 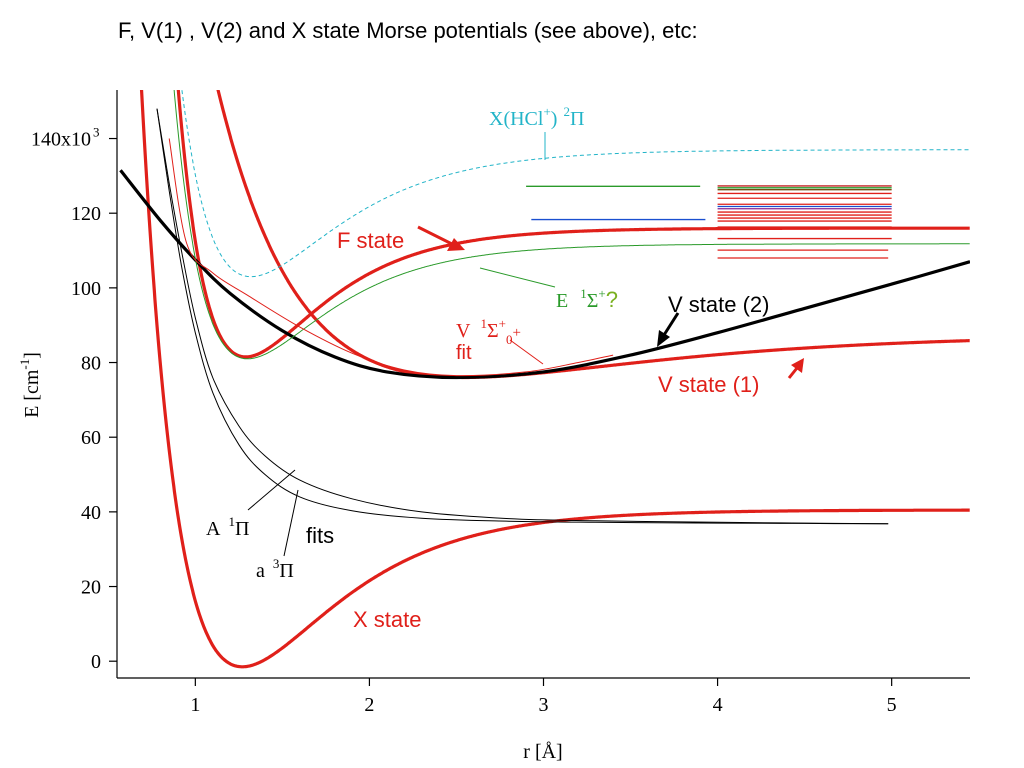 I want to click on y-tick-exponent: 3, so click(x=96, y=132).